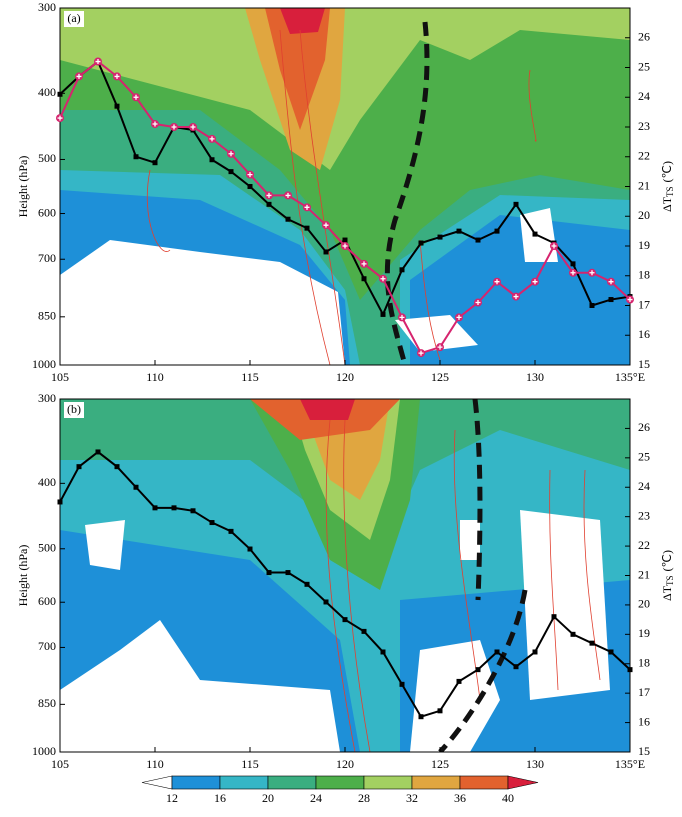 The image size is (682, 817). What do you see at coordinates (667, 560) in the screenshot?
I see `label-part: (℃)` at bounding box center [667, 560].